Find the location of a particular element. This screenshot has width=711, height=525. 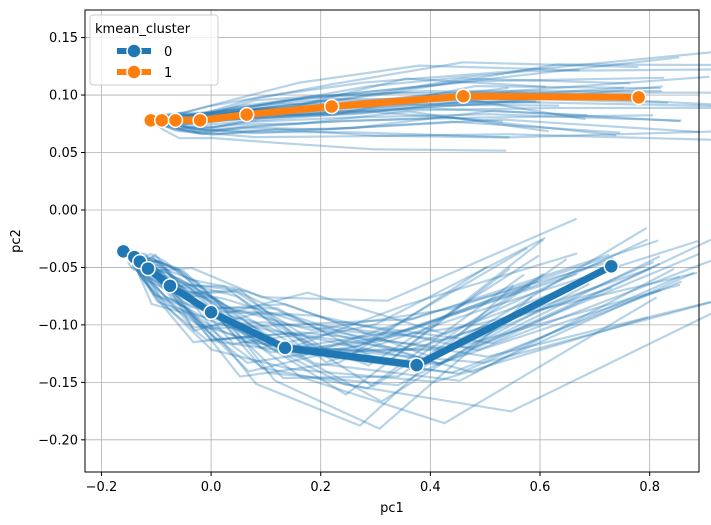

y-tick-label: 0.05 is located at coordinates (63, 153).